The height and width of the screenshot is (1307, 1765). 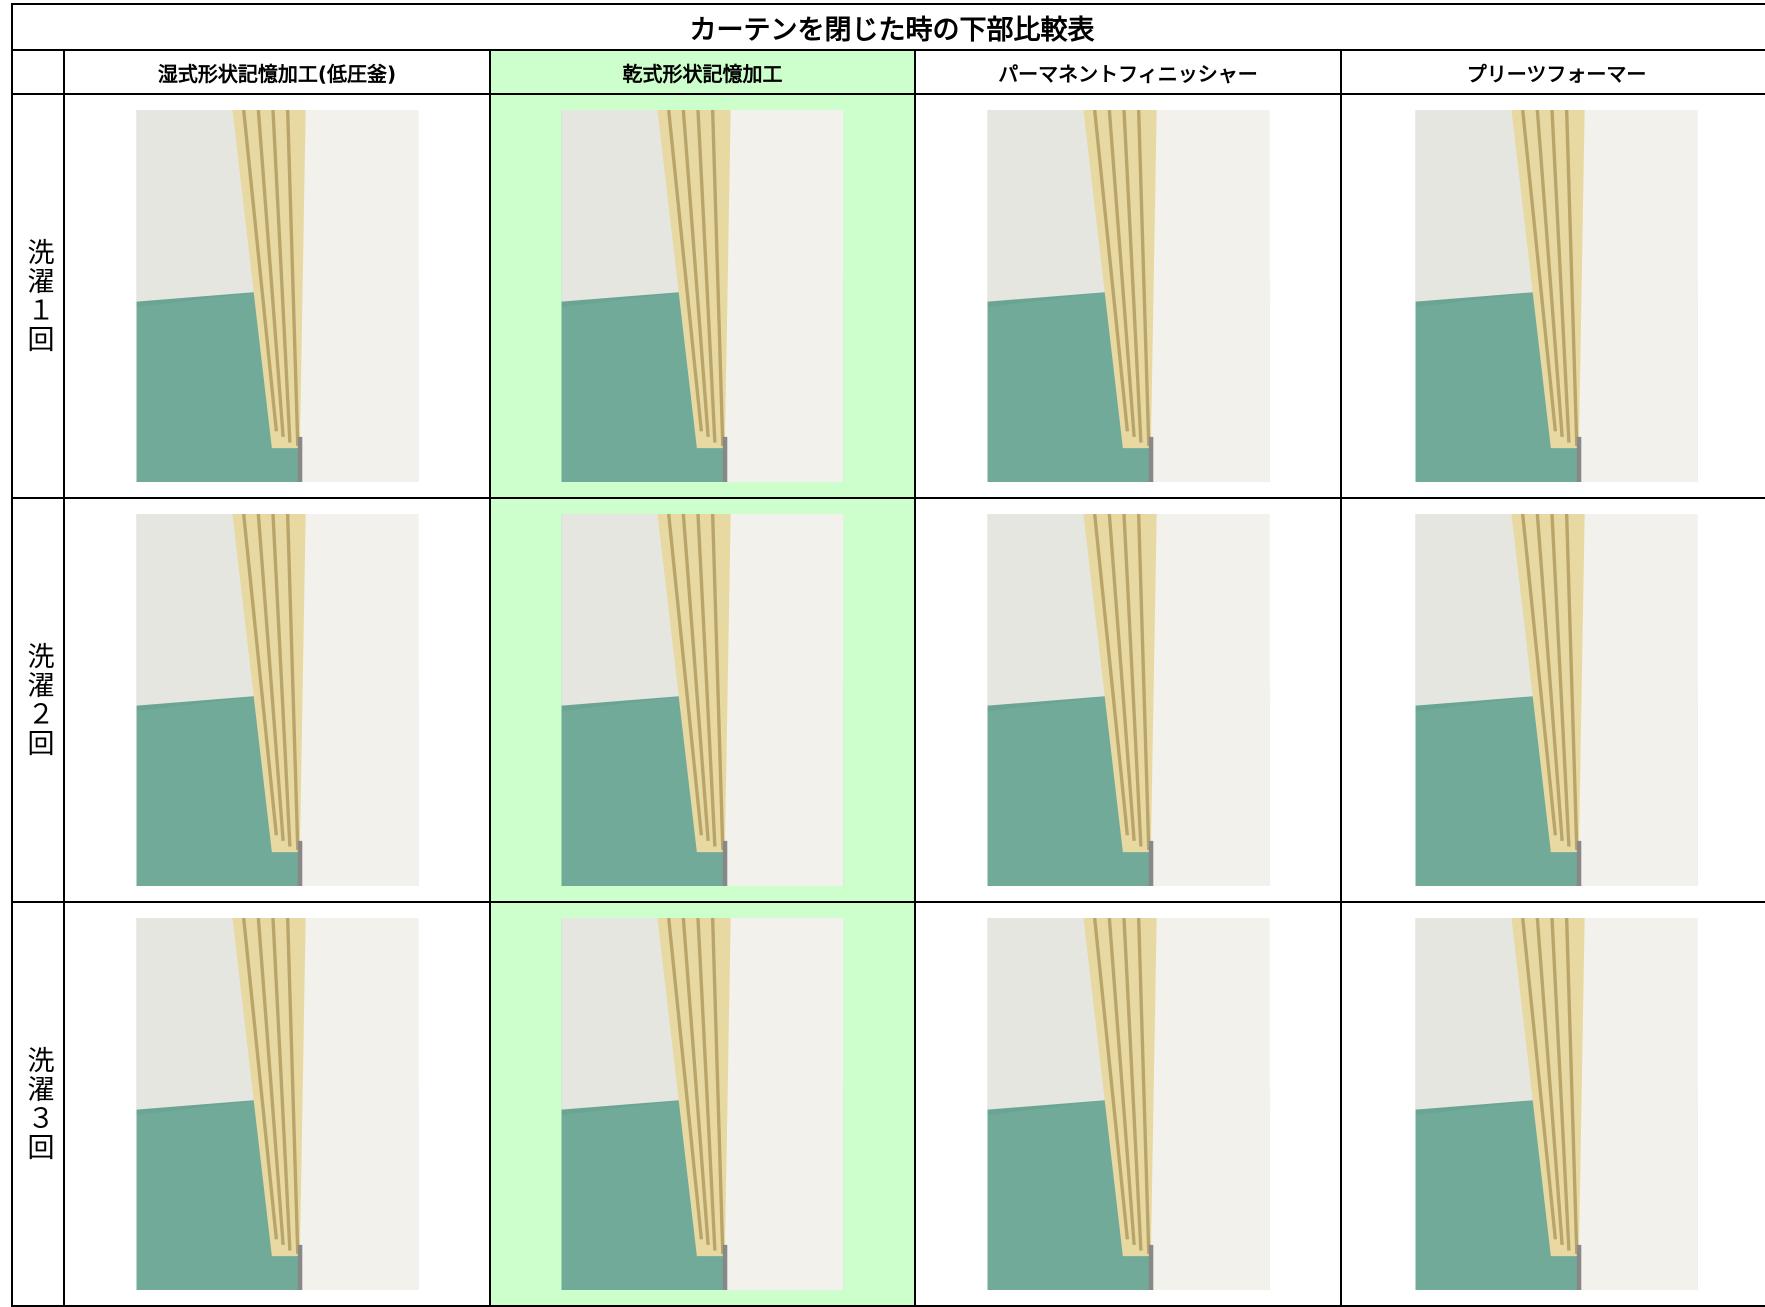 What do you see at coordinates (38, 296) in the screenshot?
I see `row-label: 洗濯１回` at bounding box center [38, 296].